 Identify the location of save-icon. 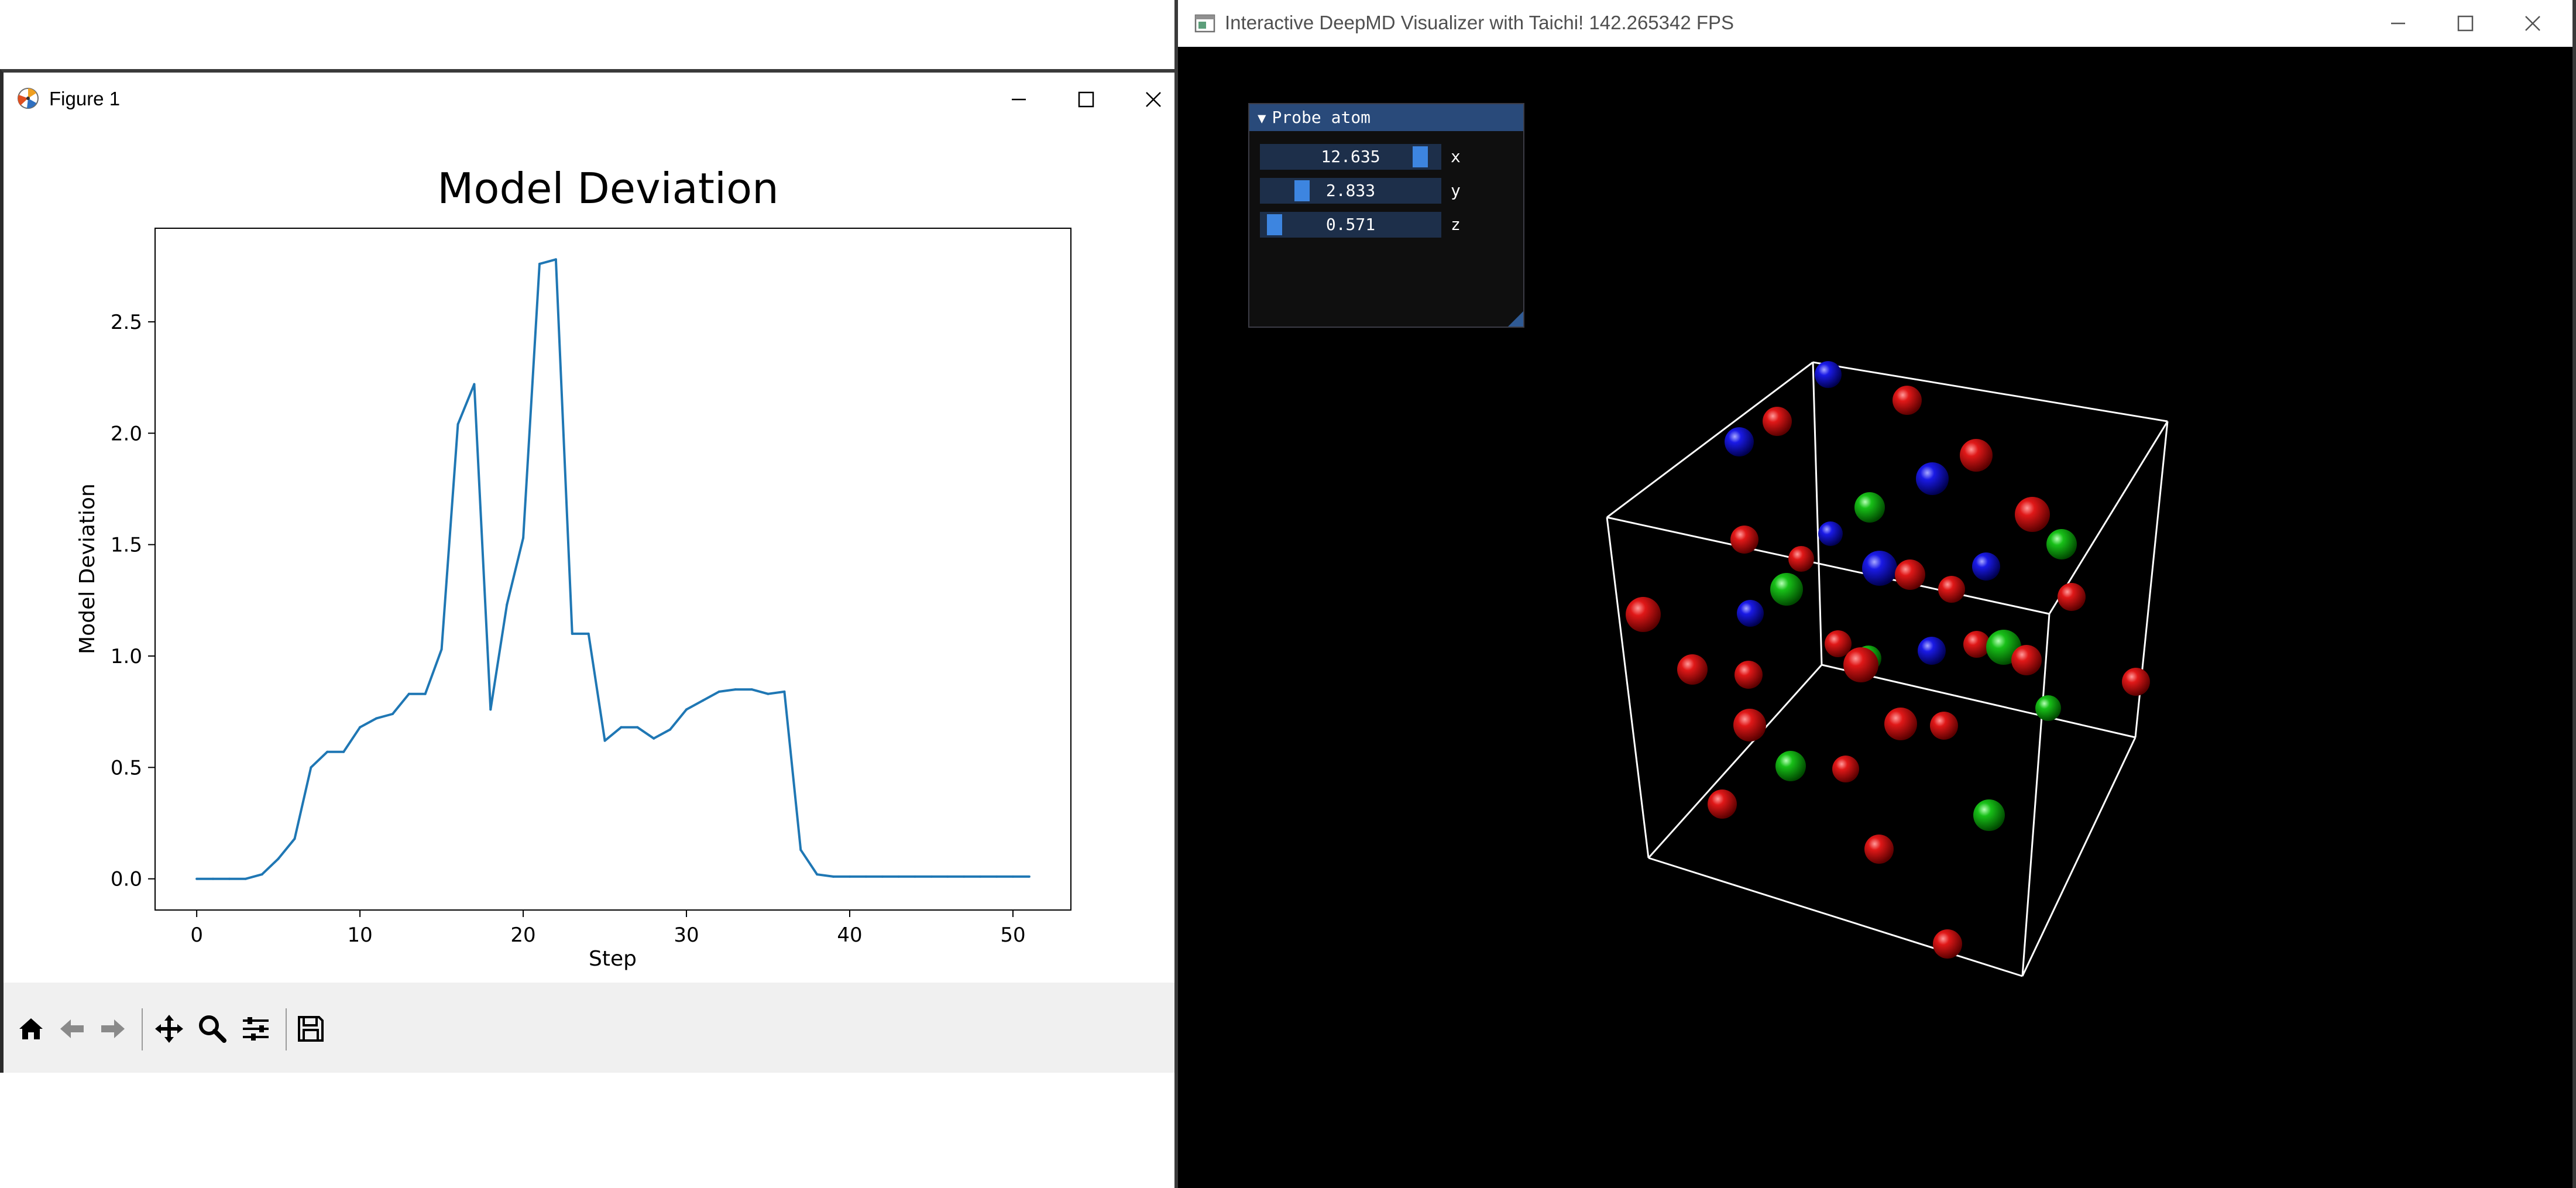
(311, 1029).